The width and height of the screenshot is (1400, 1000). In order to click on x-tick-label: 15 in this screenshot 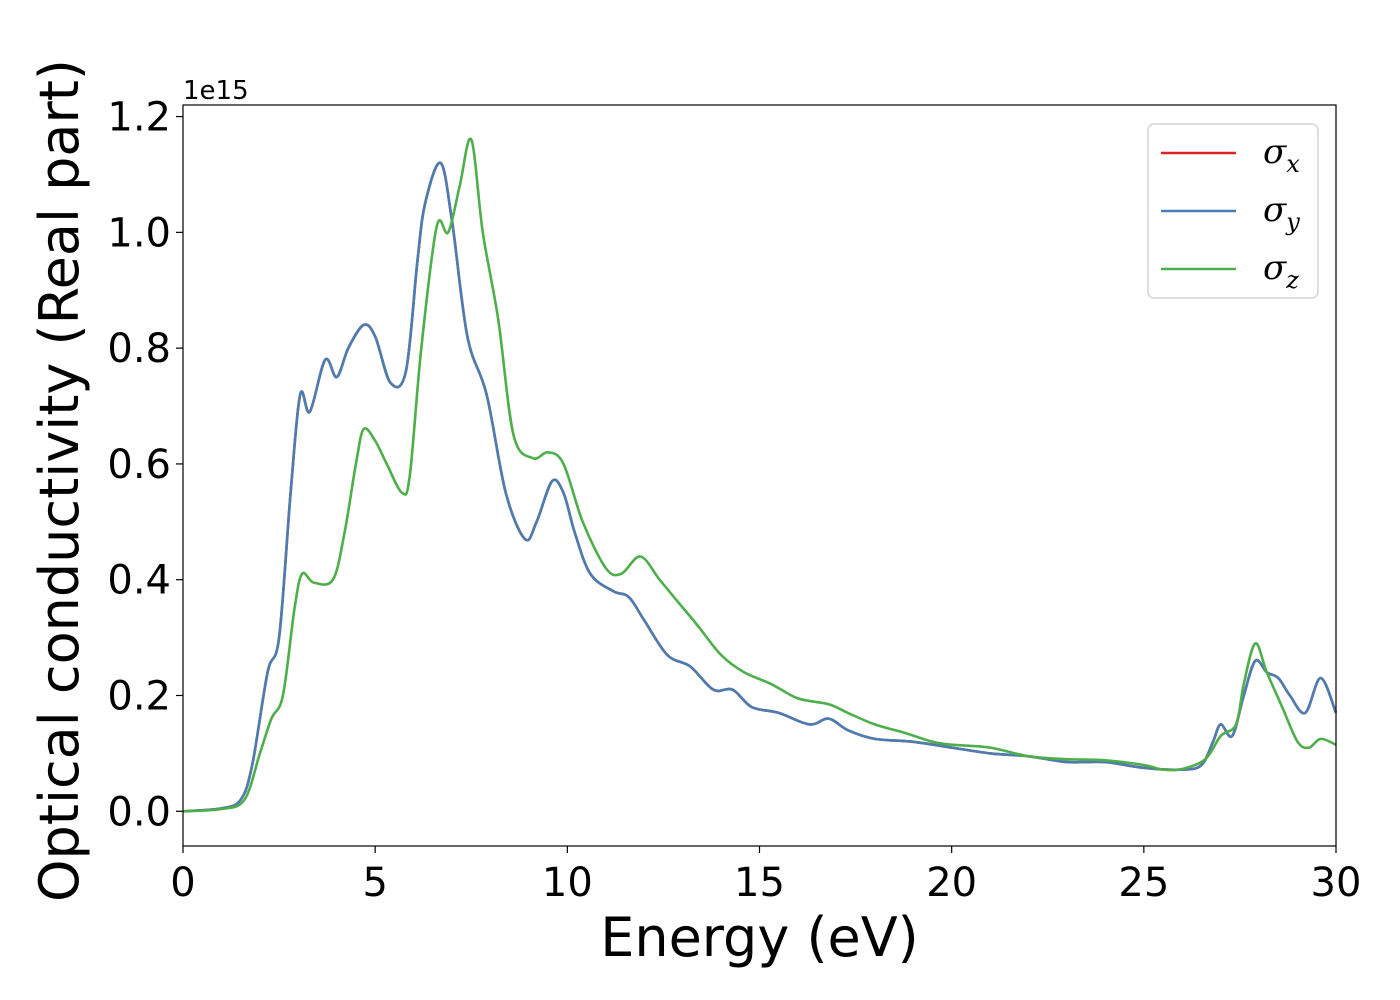, I will do `click(759, 883)`.